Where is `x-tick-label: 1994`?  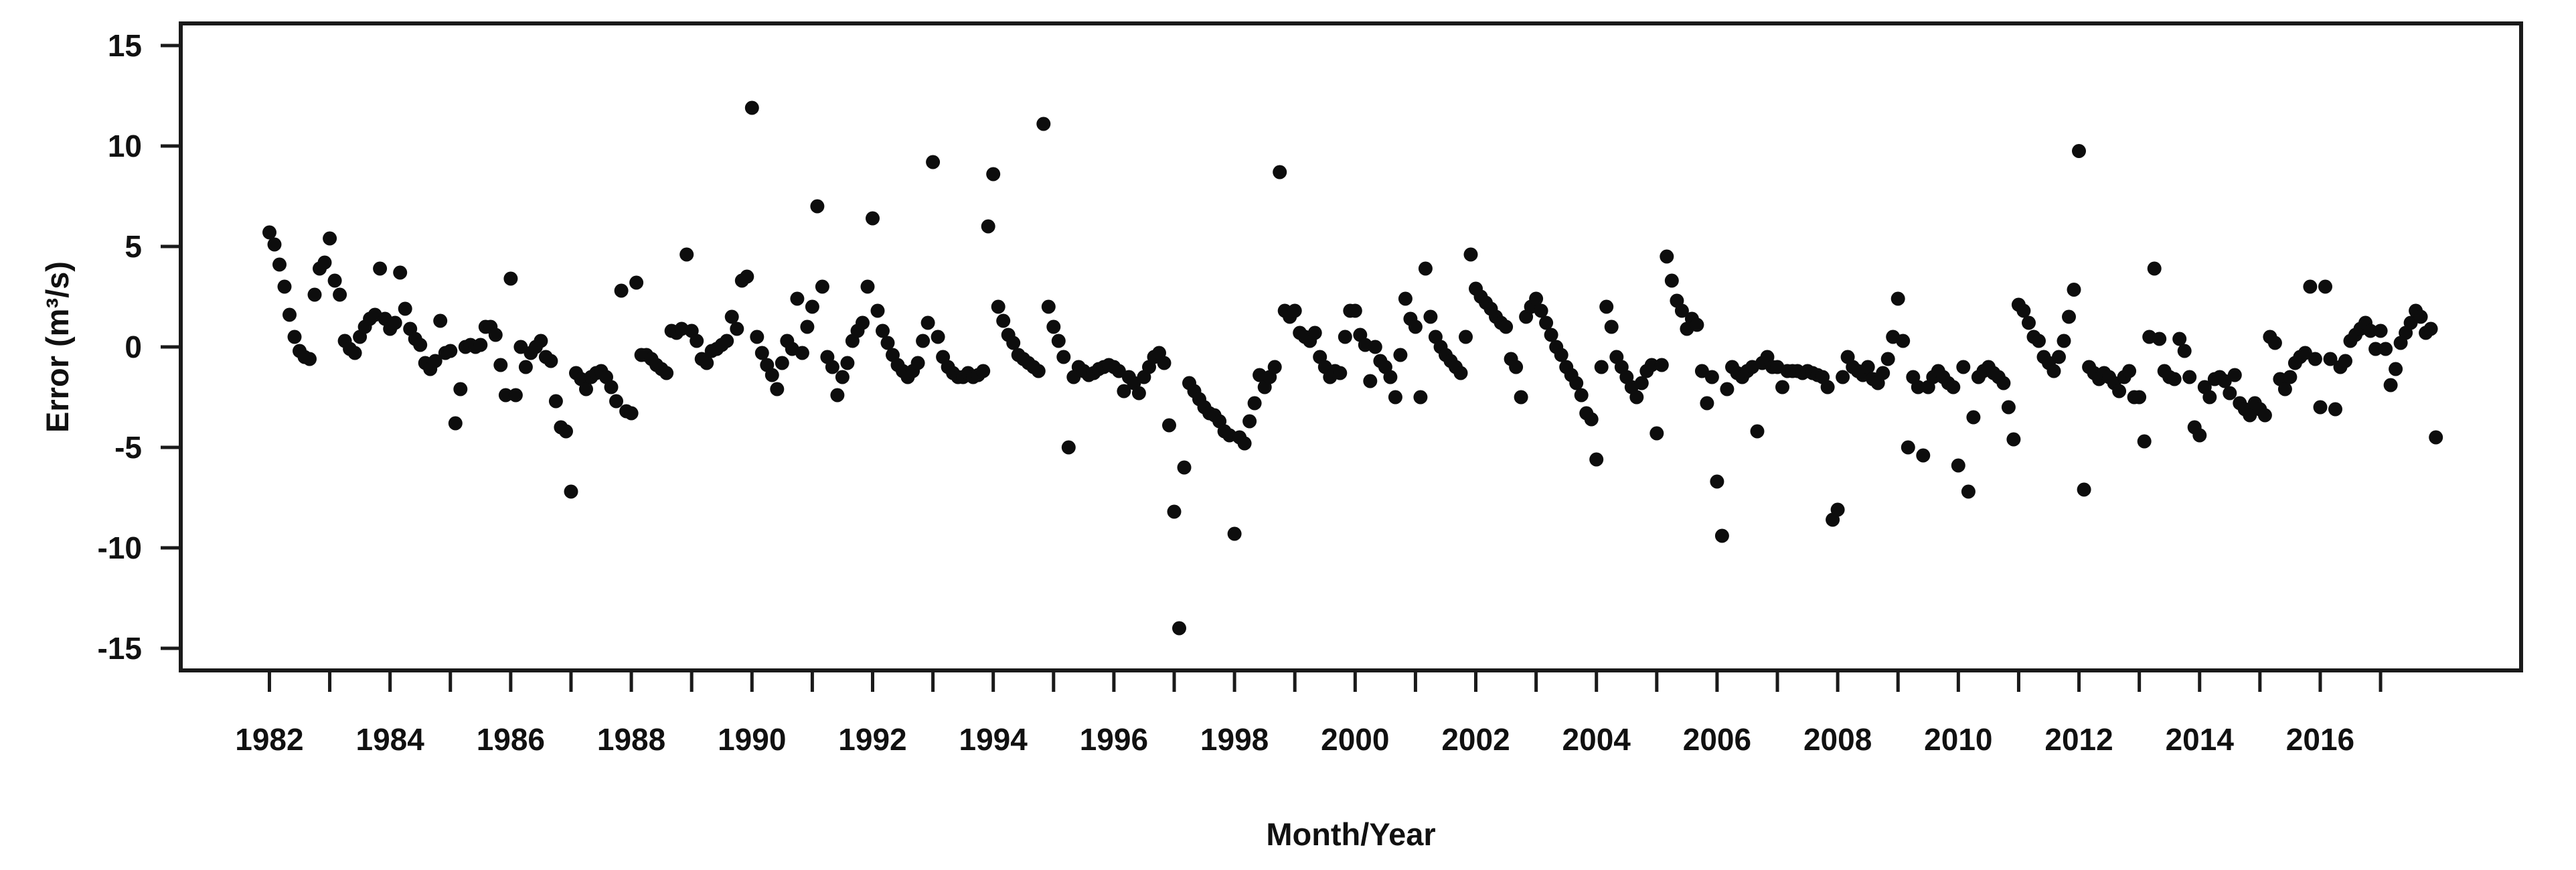 x-tick-label: 1994 is located at coordinates (994, 739).